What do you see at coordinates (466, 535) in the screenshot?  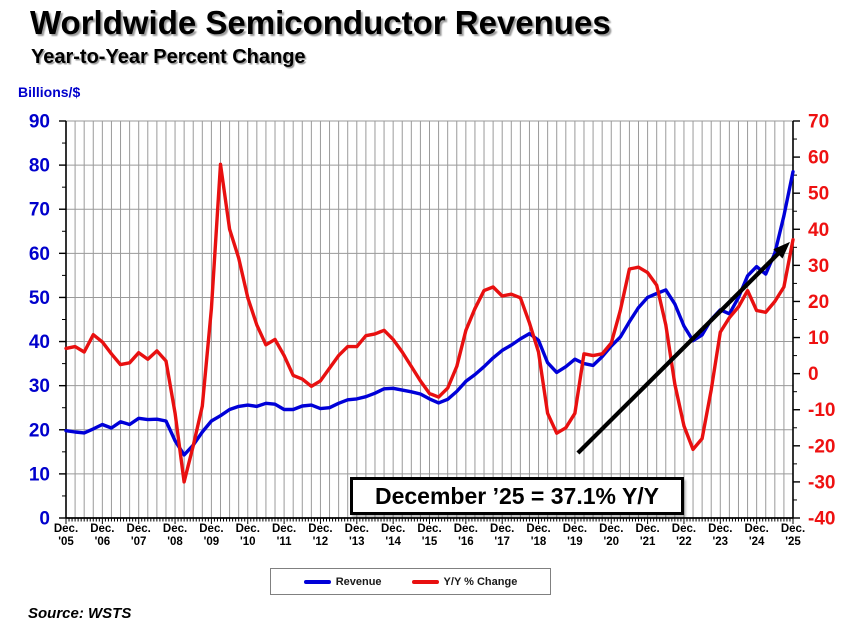 I see `x-axis-tick-label: Dec. '16` at bounding box center [466, 535].